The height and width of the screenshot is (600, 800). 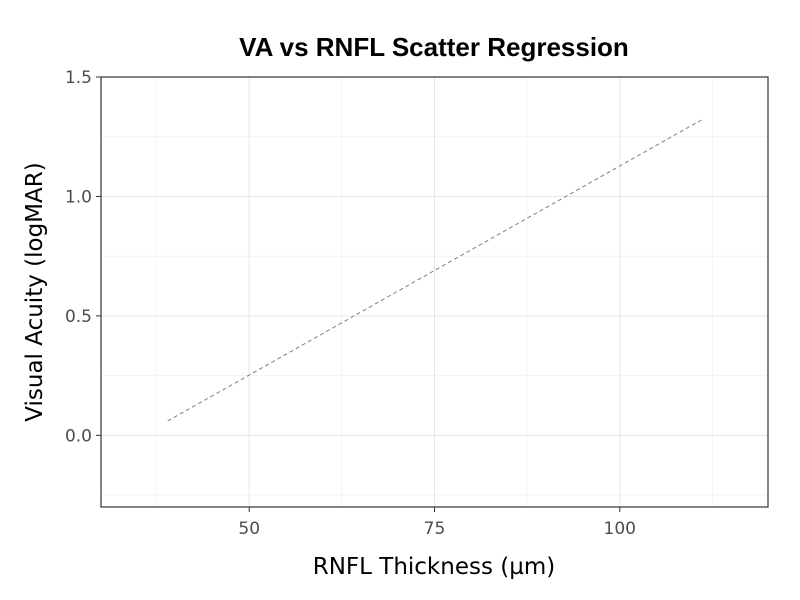 I want to click on y-tick-label: 1.5, so click(x=78, y=78).